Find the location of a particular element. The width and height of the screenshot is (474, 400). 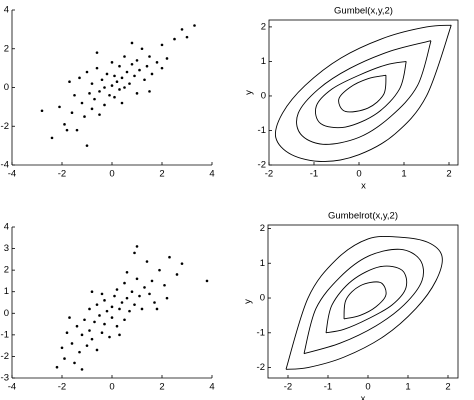

x-axis-label: x is located at coordinates (363, 397).